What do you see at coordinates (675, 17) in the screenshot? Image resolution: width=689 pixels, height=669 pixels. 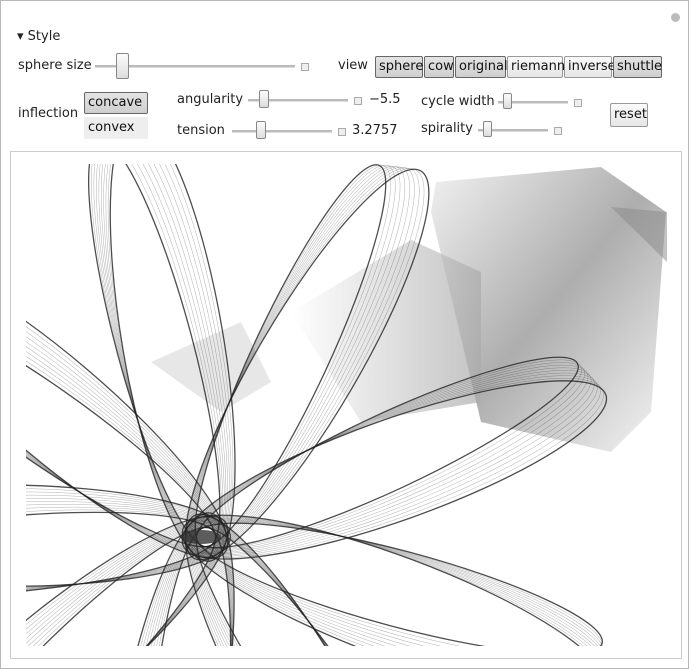 I see `options-icon` at bounding box center [675, 17].